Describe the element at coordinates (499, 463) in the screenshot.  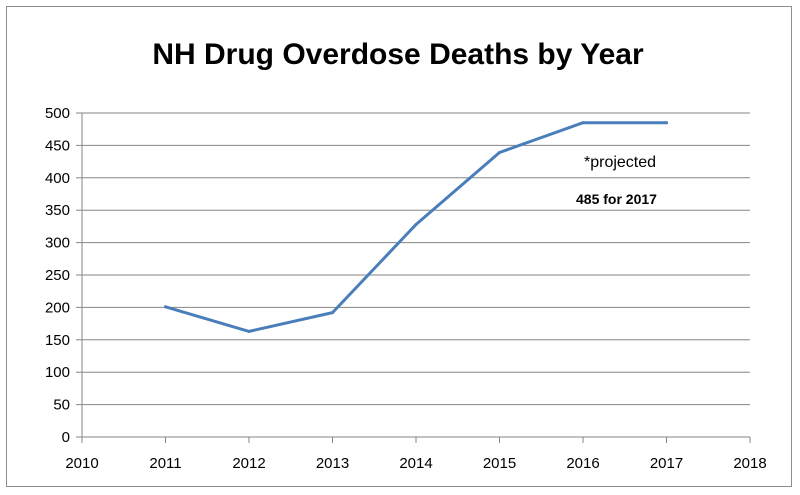
I see `x-tick-label-2015: 2015` at that location.